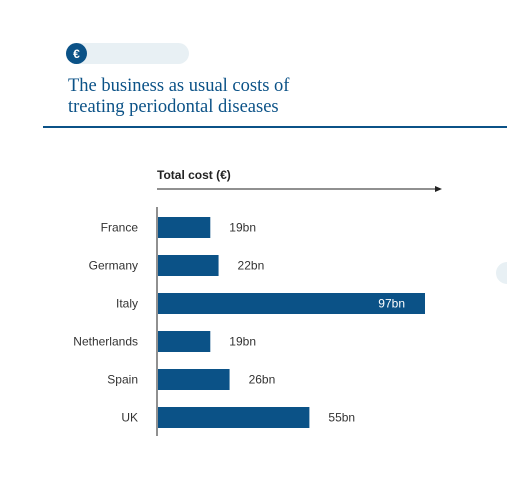 This screenshot has height=496, width=507. I want to click on euro-icon: €, so click(76, 53).